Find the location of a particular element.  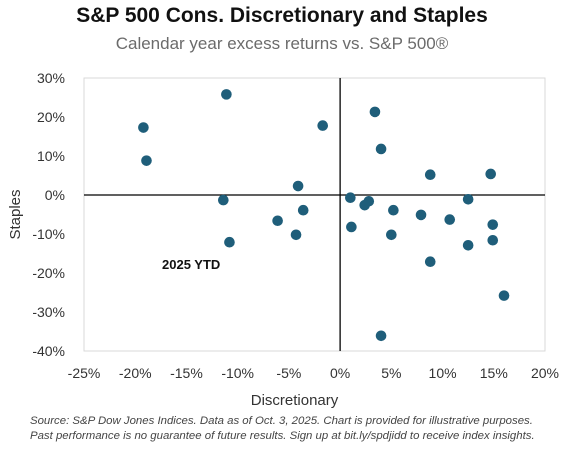

x-tick-label: 10% is located at coordinates (443, 373).